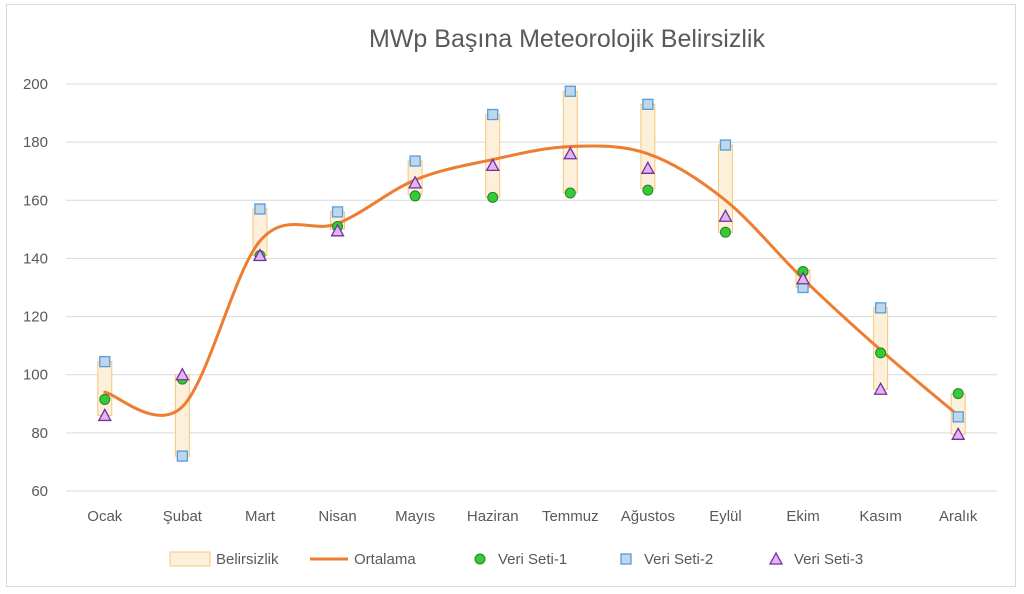 The height and width of the screenshot is (594, 1024). I want to click on y-tick-labels: 60 80 100 120 140 160 180 200, so click(35, 288).